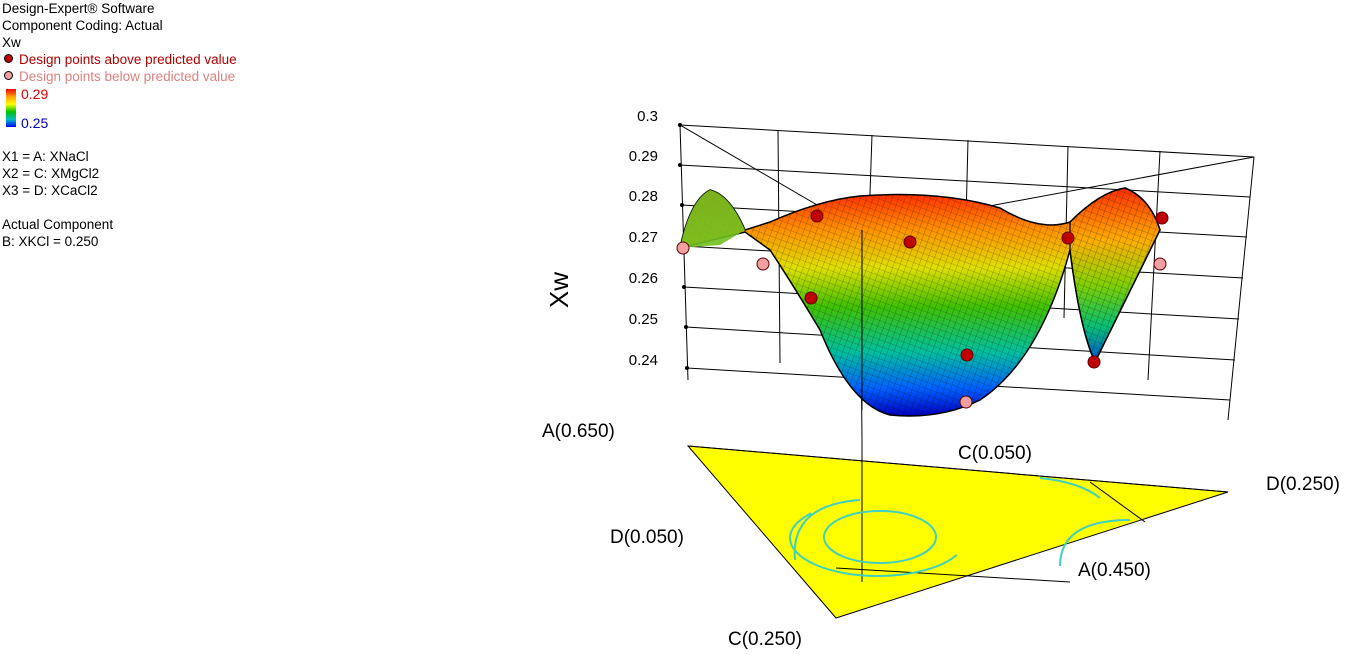 The height and width of the screenshot is (654, 1359). I want to click on design-points, so click(922, 309).